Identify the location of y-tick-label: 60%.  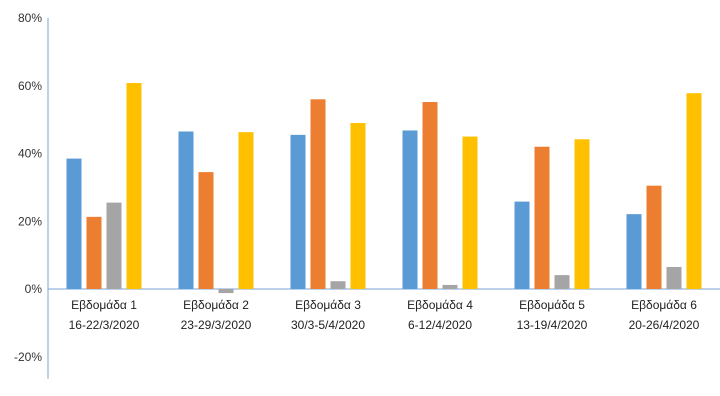
(30, 86).